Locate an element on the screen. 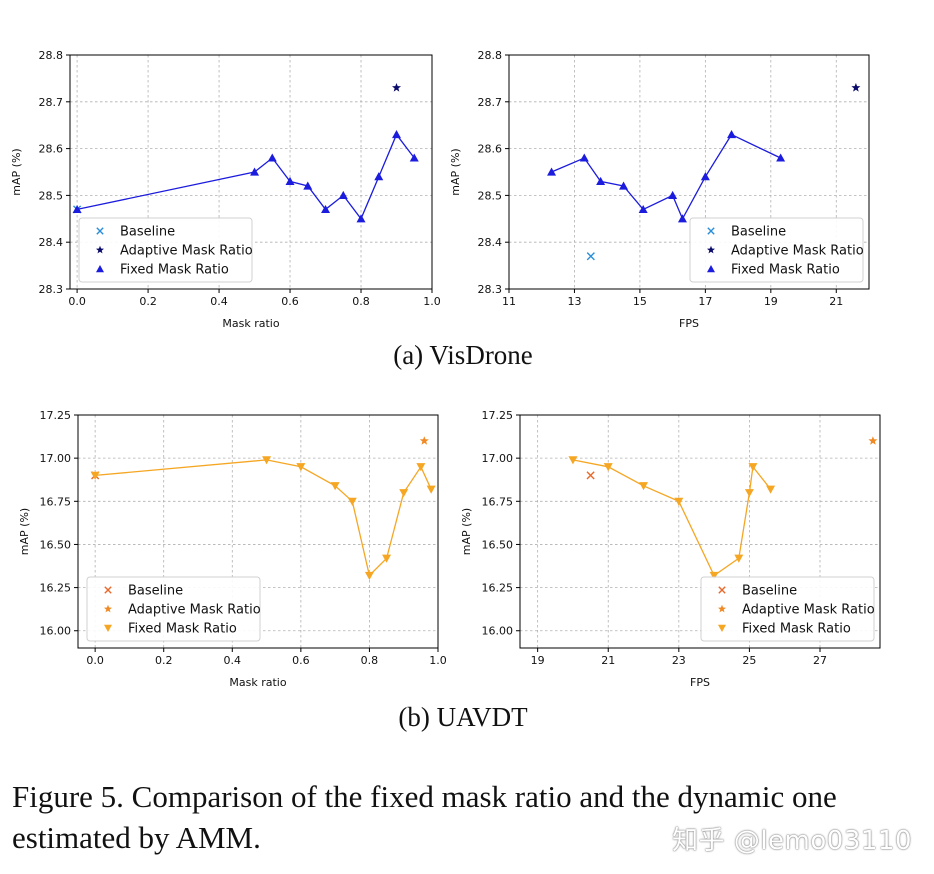 Image resolution: width=934 pixels, height=874 pixels. y-tick-label: 28.4 is located at coordinates (51, 242).